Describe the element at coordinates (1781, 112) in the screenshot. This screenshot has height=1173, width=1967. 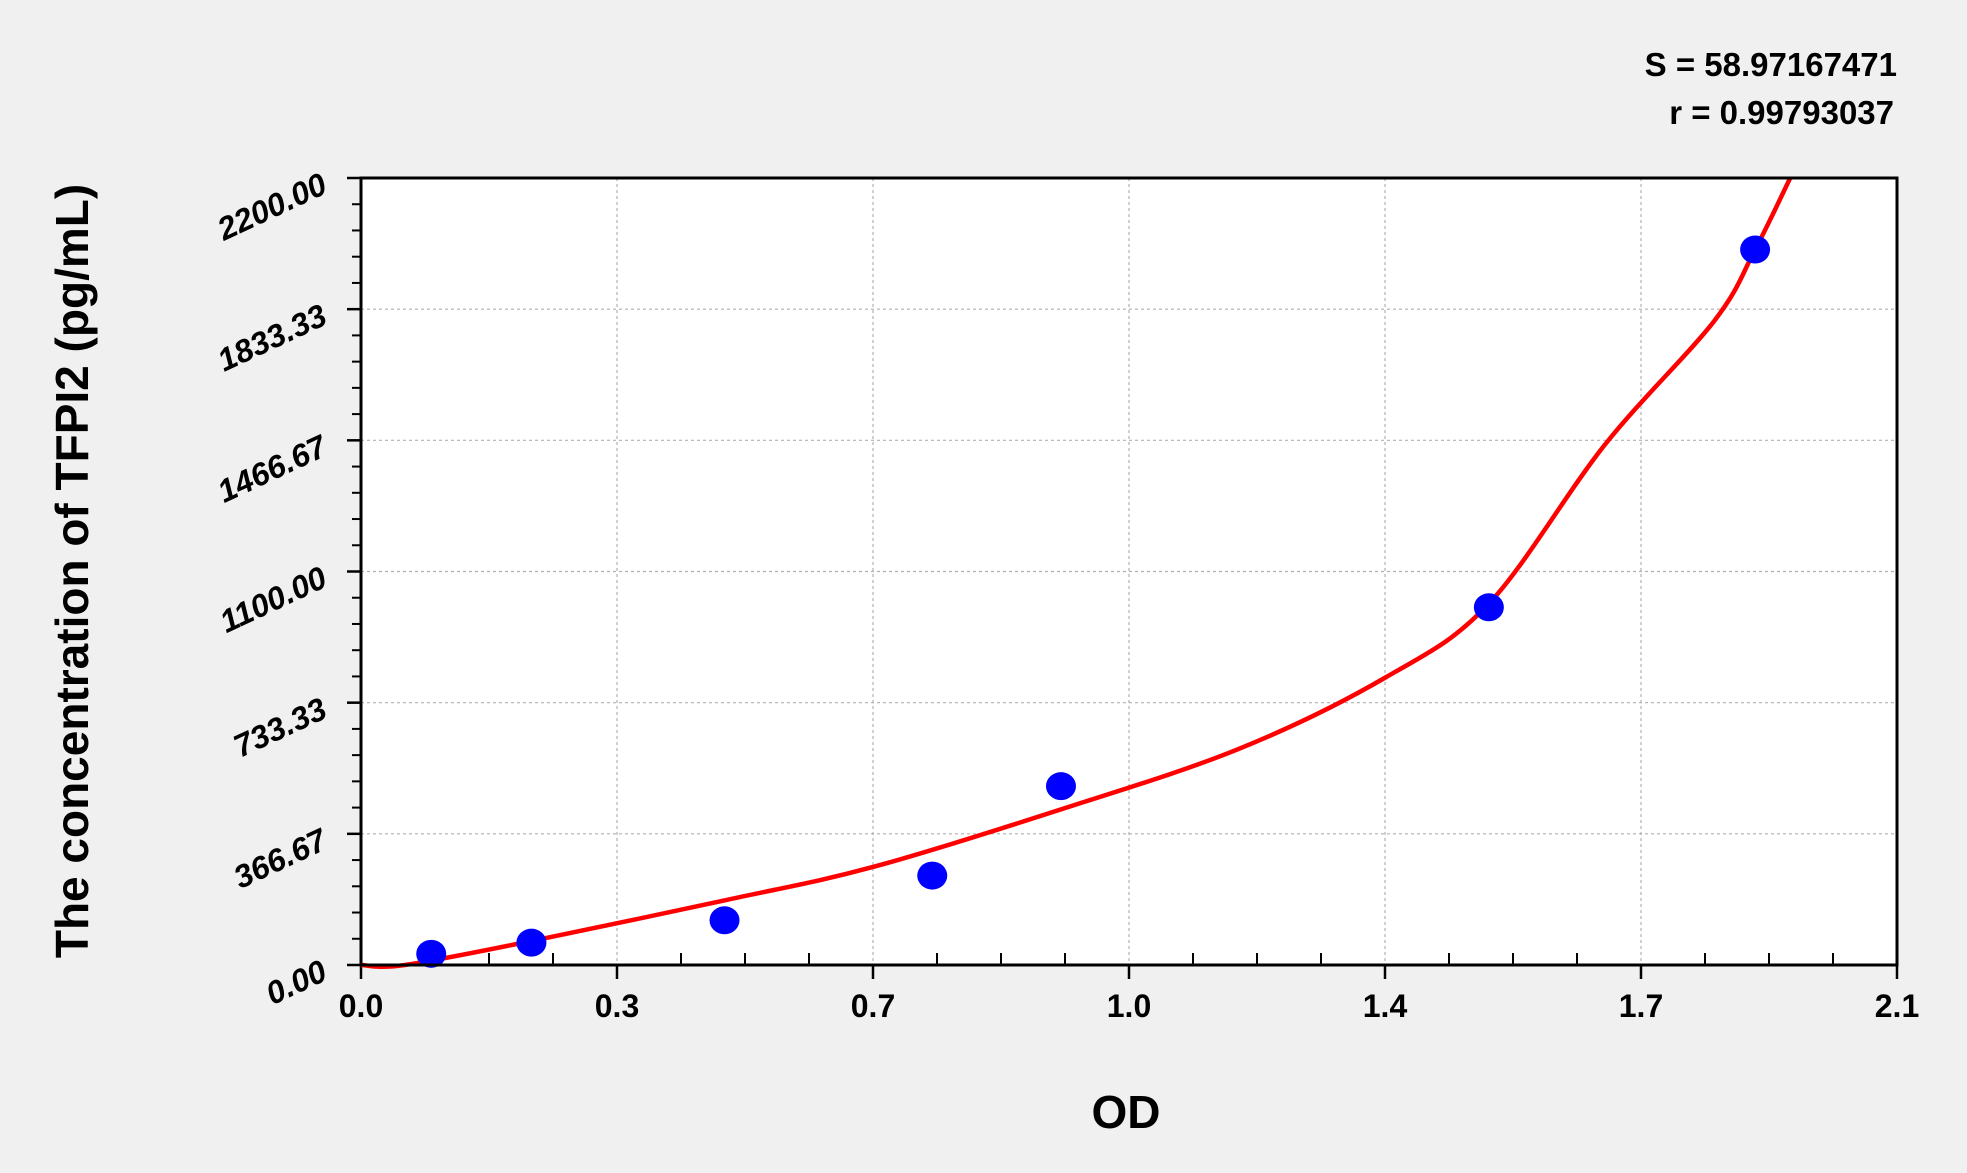
I see `r-value: r = 0.99793037` at that location.